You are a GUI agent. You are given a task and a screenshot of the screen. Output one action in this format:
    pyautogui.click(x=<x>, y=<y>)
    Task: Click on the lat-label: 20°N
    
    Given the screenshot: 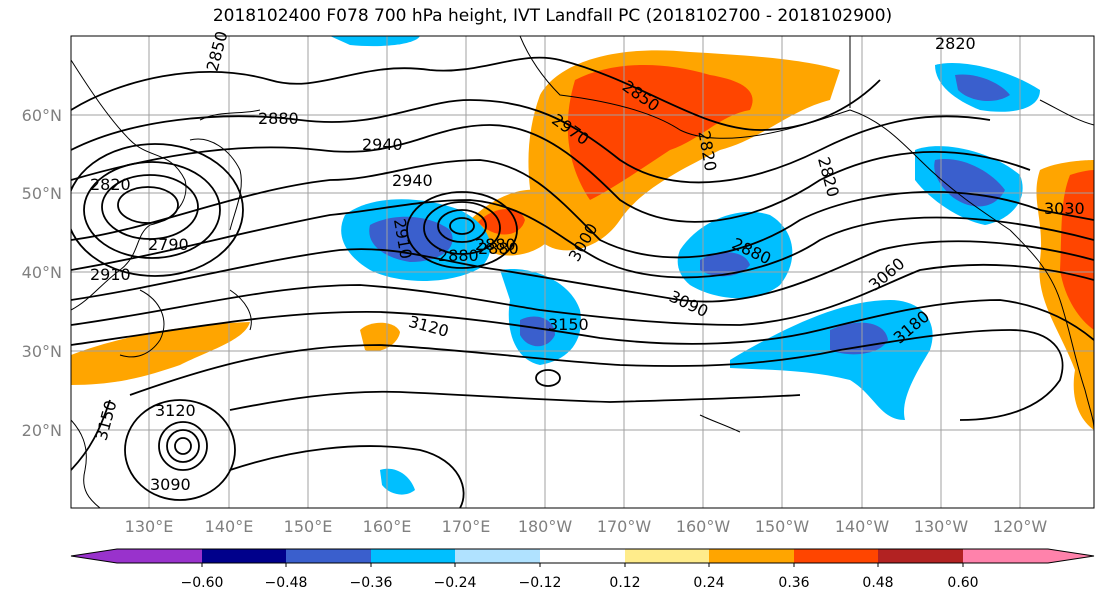 What is the action you would take?
    pyautogui.click(x=42, y=430)
    